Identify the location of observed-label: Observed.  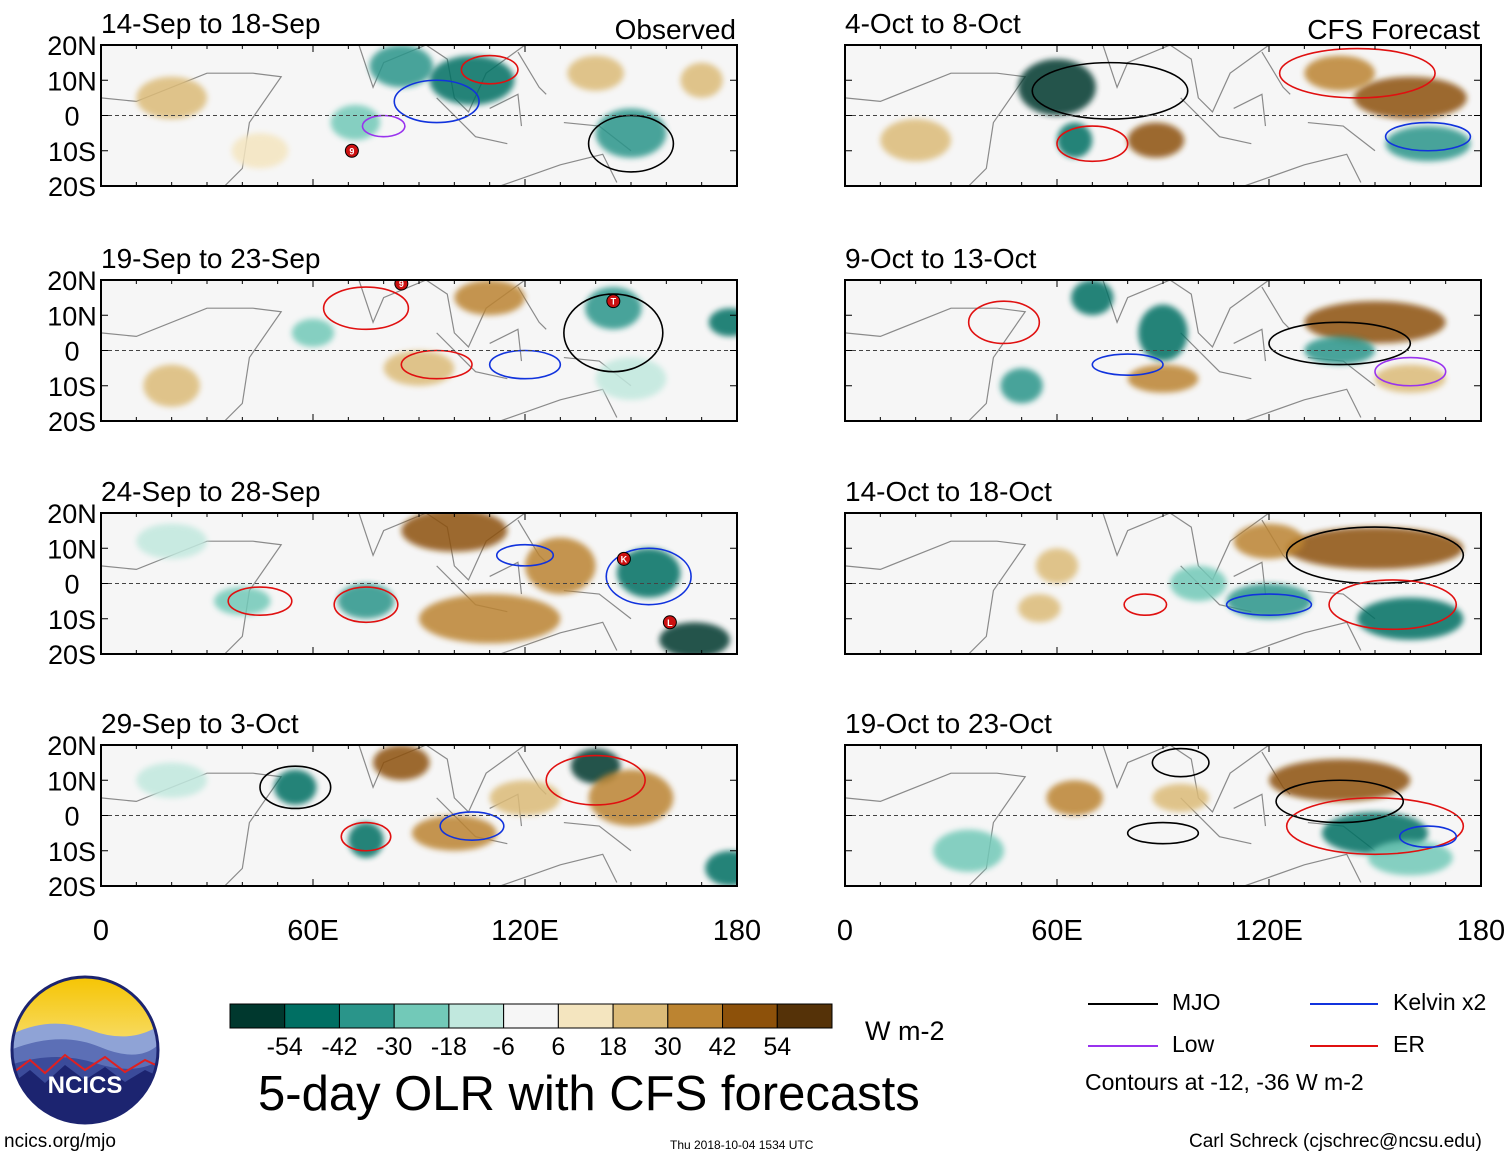
(675, 29).